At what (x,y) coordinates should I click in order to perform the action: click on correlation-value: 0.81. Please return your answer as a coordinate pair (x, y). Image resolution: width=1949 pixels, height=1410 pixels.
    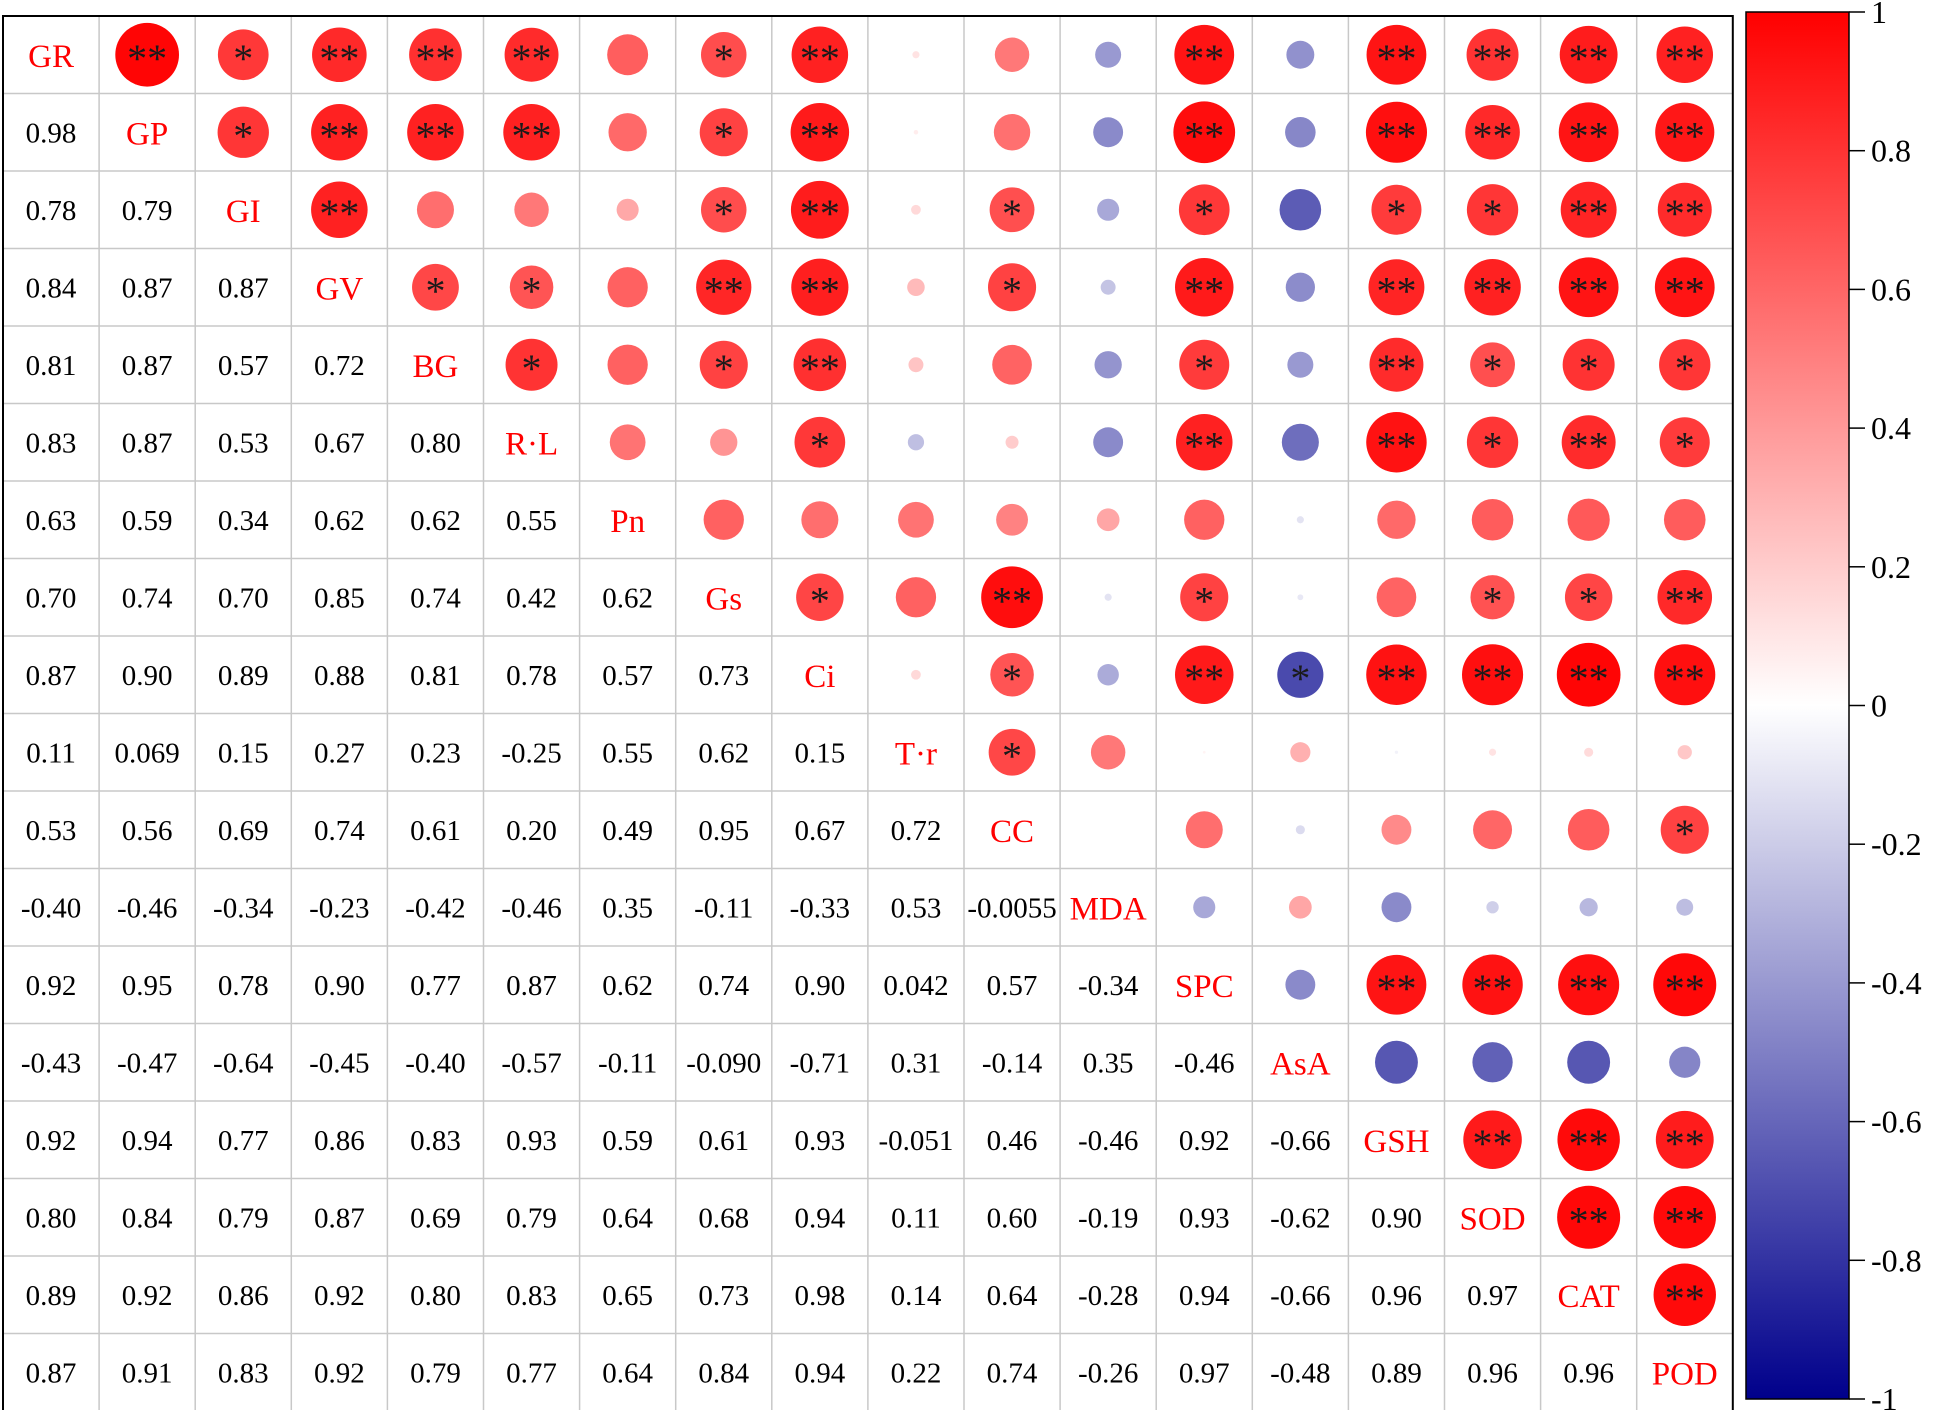
    Looking at the image, I should click on (435, 676).